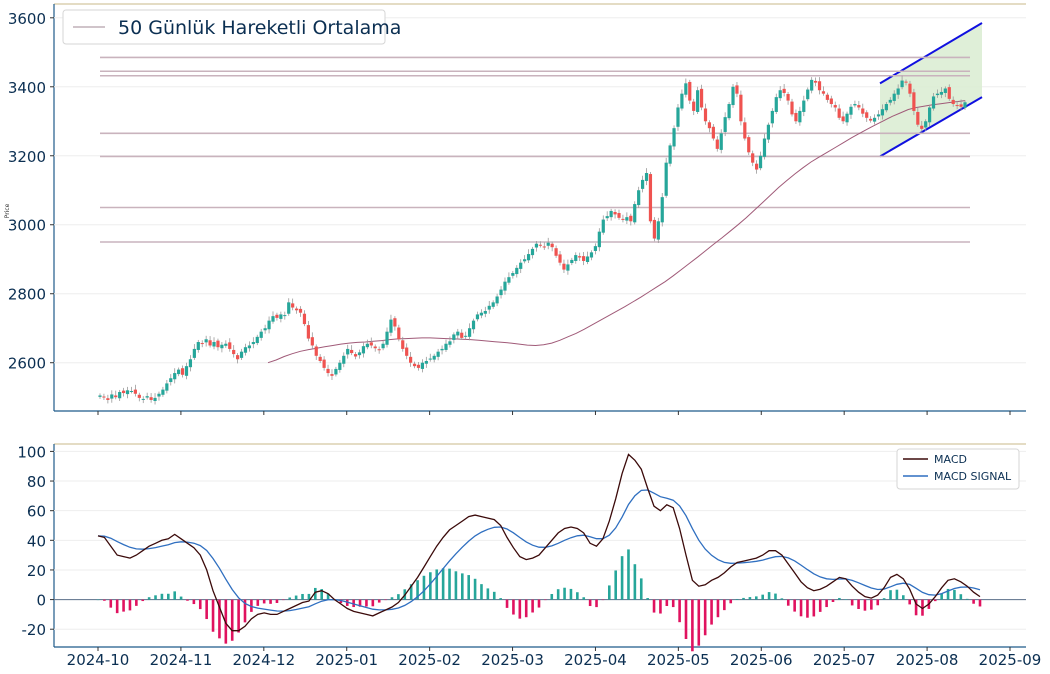 The width and height of the screenshot is (1050, 674). Describe the element at coordinates (595, 660) in the screenshot. I see `x-axis-tick-label: 2025-04` at that location.